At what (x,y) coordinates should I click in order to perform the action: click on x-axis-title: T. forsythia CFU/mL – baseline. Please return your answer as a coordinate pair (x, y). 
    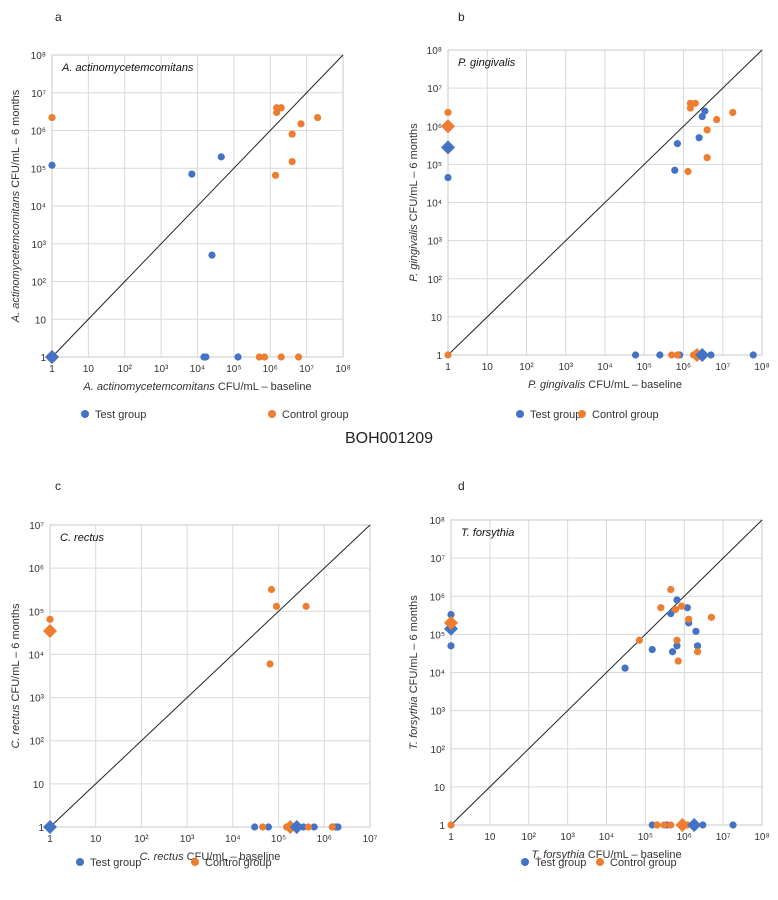
    Looking at the image, I should click on (606, 855).